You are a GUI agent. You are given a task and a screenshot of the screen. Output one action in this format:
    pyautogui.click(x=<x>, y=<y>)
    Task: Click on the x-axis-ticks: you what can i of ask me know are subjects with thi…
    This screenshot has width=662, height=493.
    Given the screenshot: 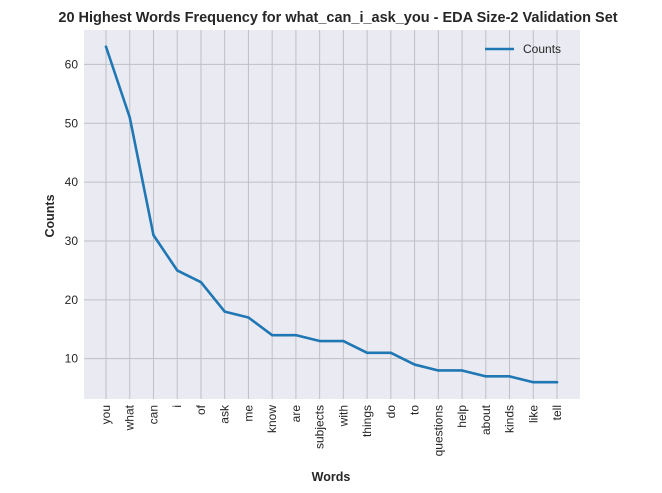 What is the action you would take?
    pyautogui.click(x=331, y=430)
    